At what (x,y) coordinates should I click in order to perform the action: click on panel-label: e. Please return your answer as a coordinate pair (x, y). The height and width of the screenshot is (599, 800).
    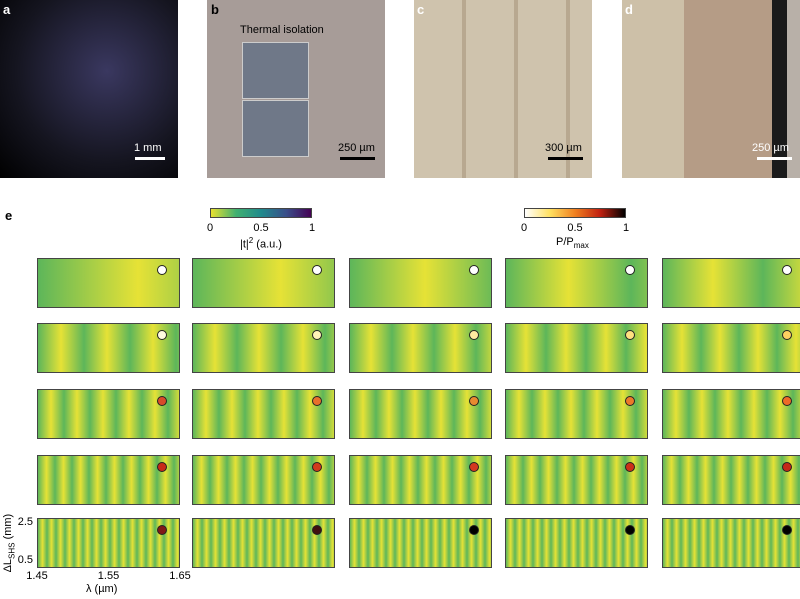
    Looking at the image, I should click on (9, 215).